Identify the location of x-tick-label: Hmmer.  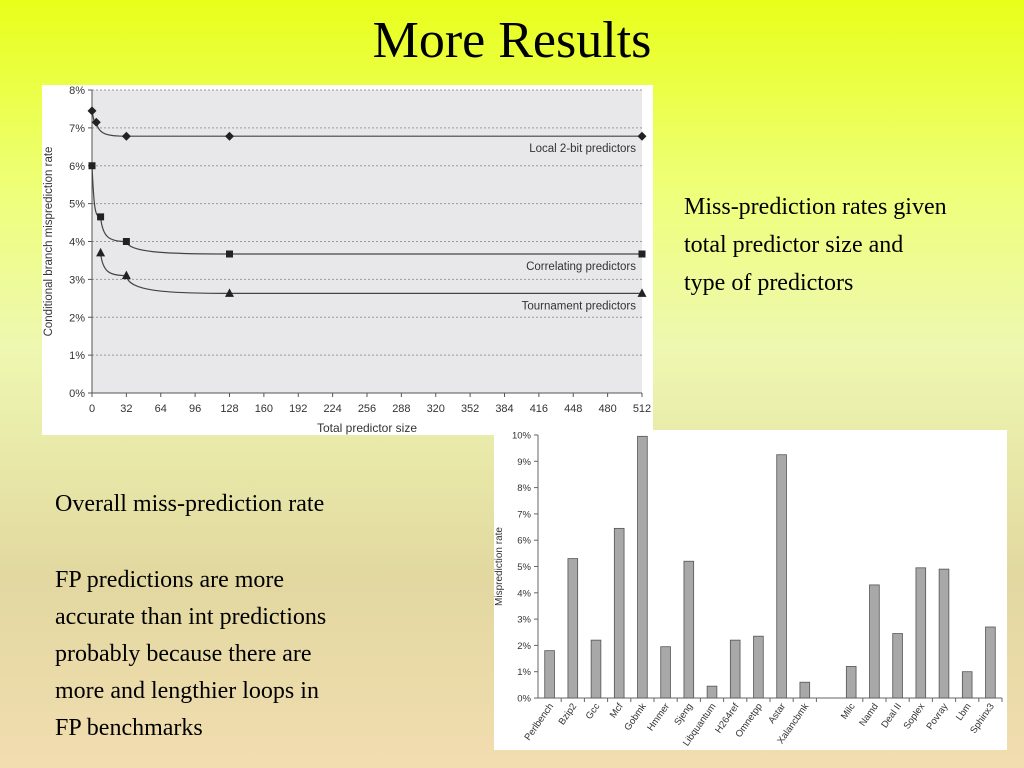
(658, 717).